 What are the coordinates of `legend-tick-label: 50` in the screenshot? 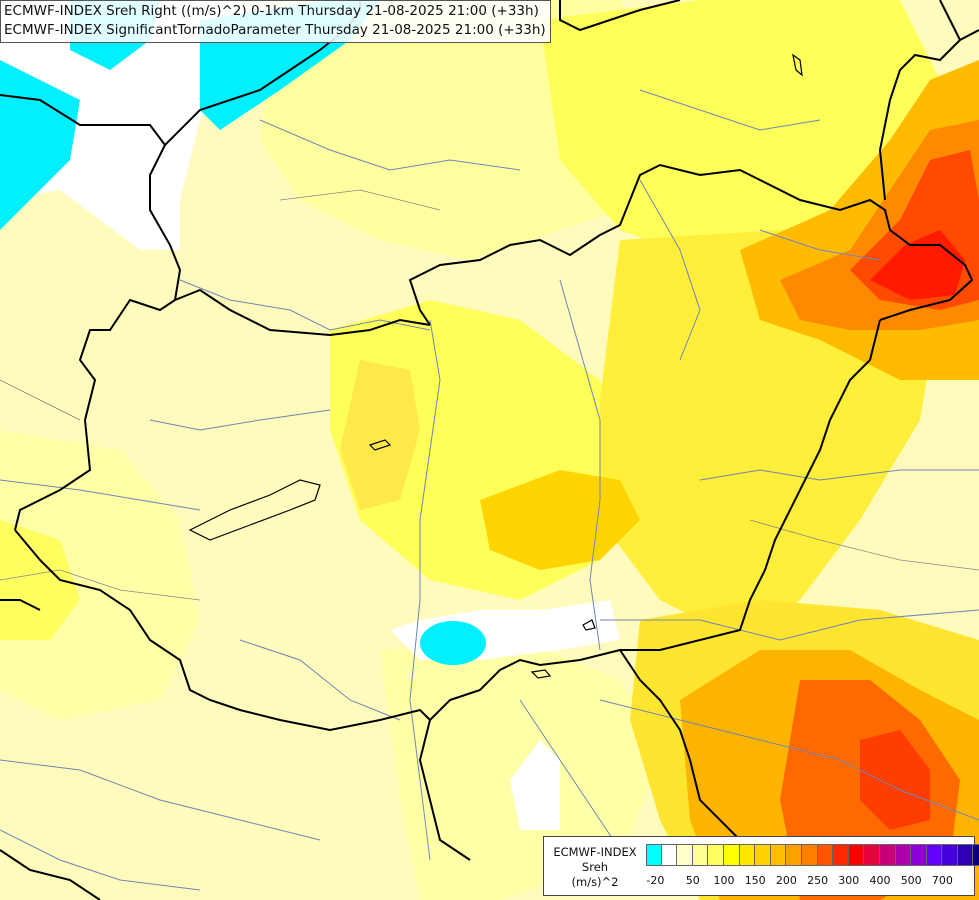 It's located at (692, 880).